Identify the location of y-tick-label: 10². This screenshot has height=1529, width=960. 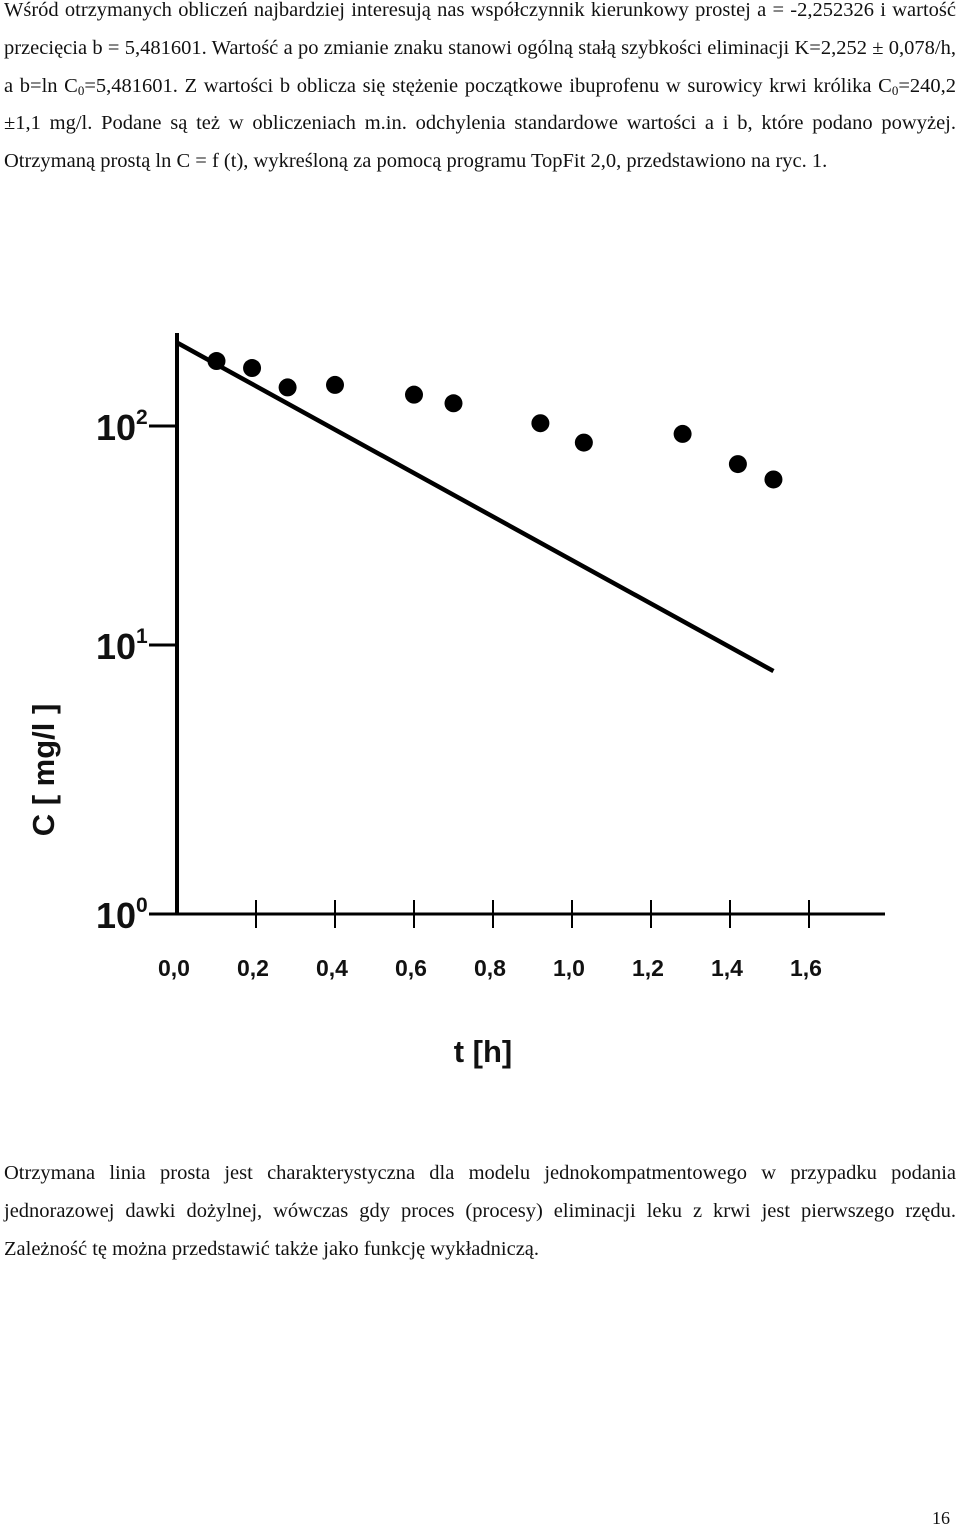
(122, 427).